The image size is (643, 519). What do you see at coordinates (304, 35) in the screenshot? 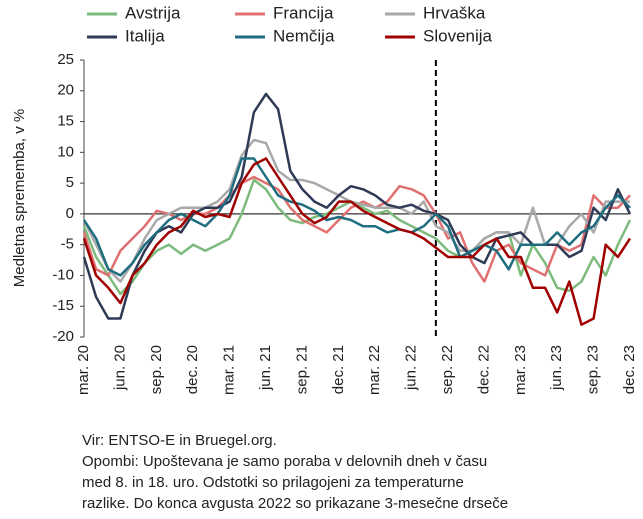
I see `legend-label: Nemčija` at bounding box center [304, 35].